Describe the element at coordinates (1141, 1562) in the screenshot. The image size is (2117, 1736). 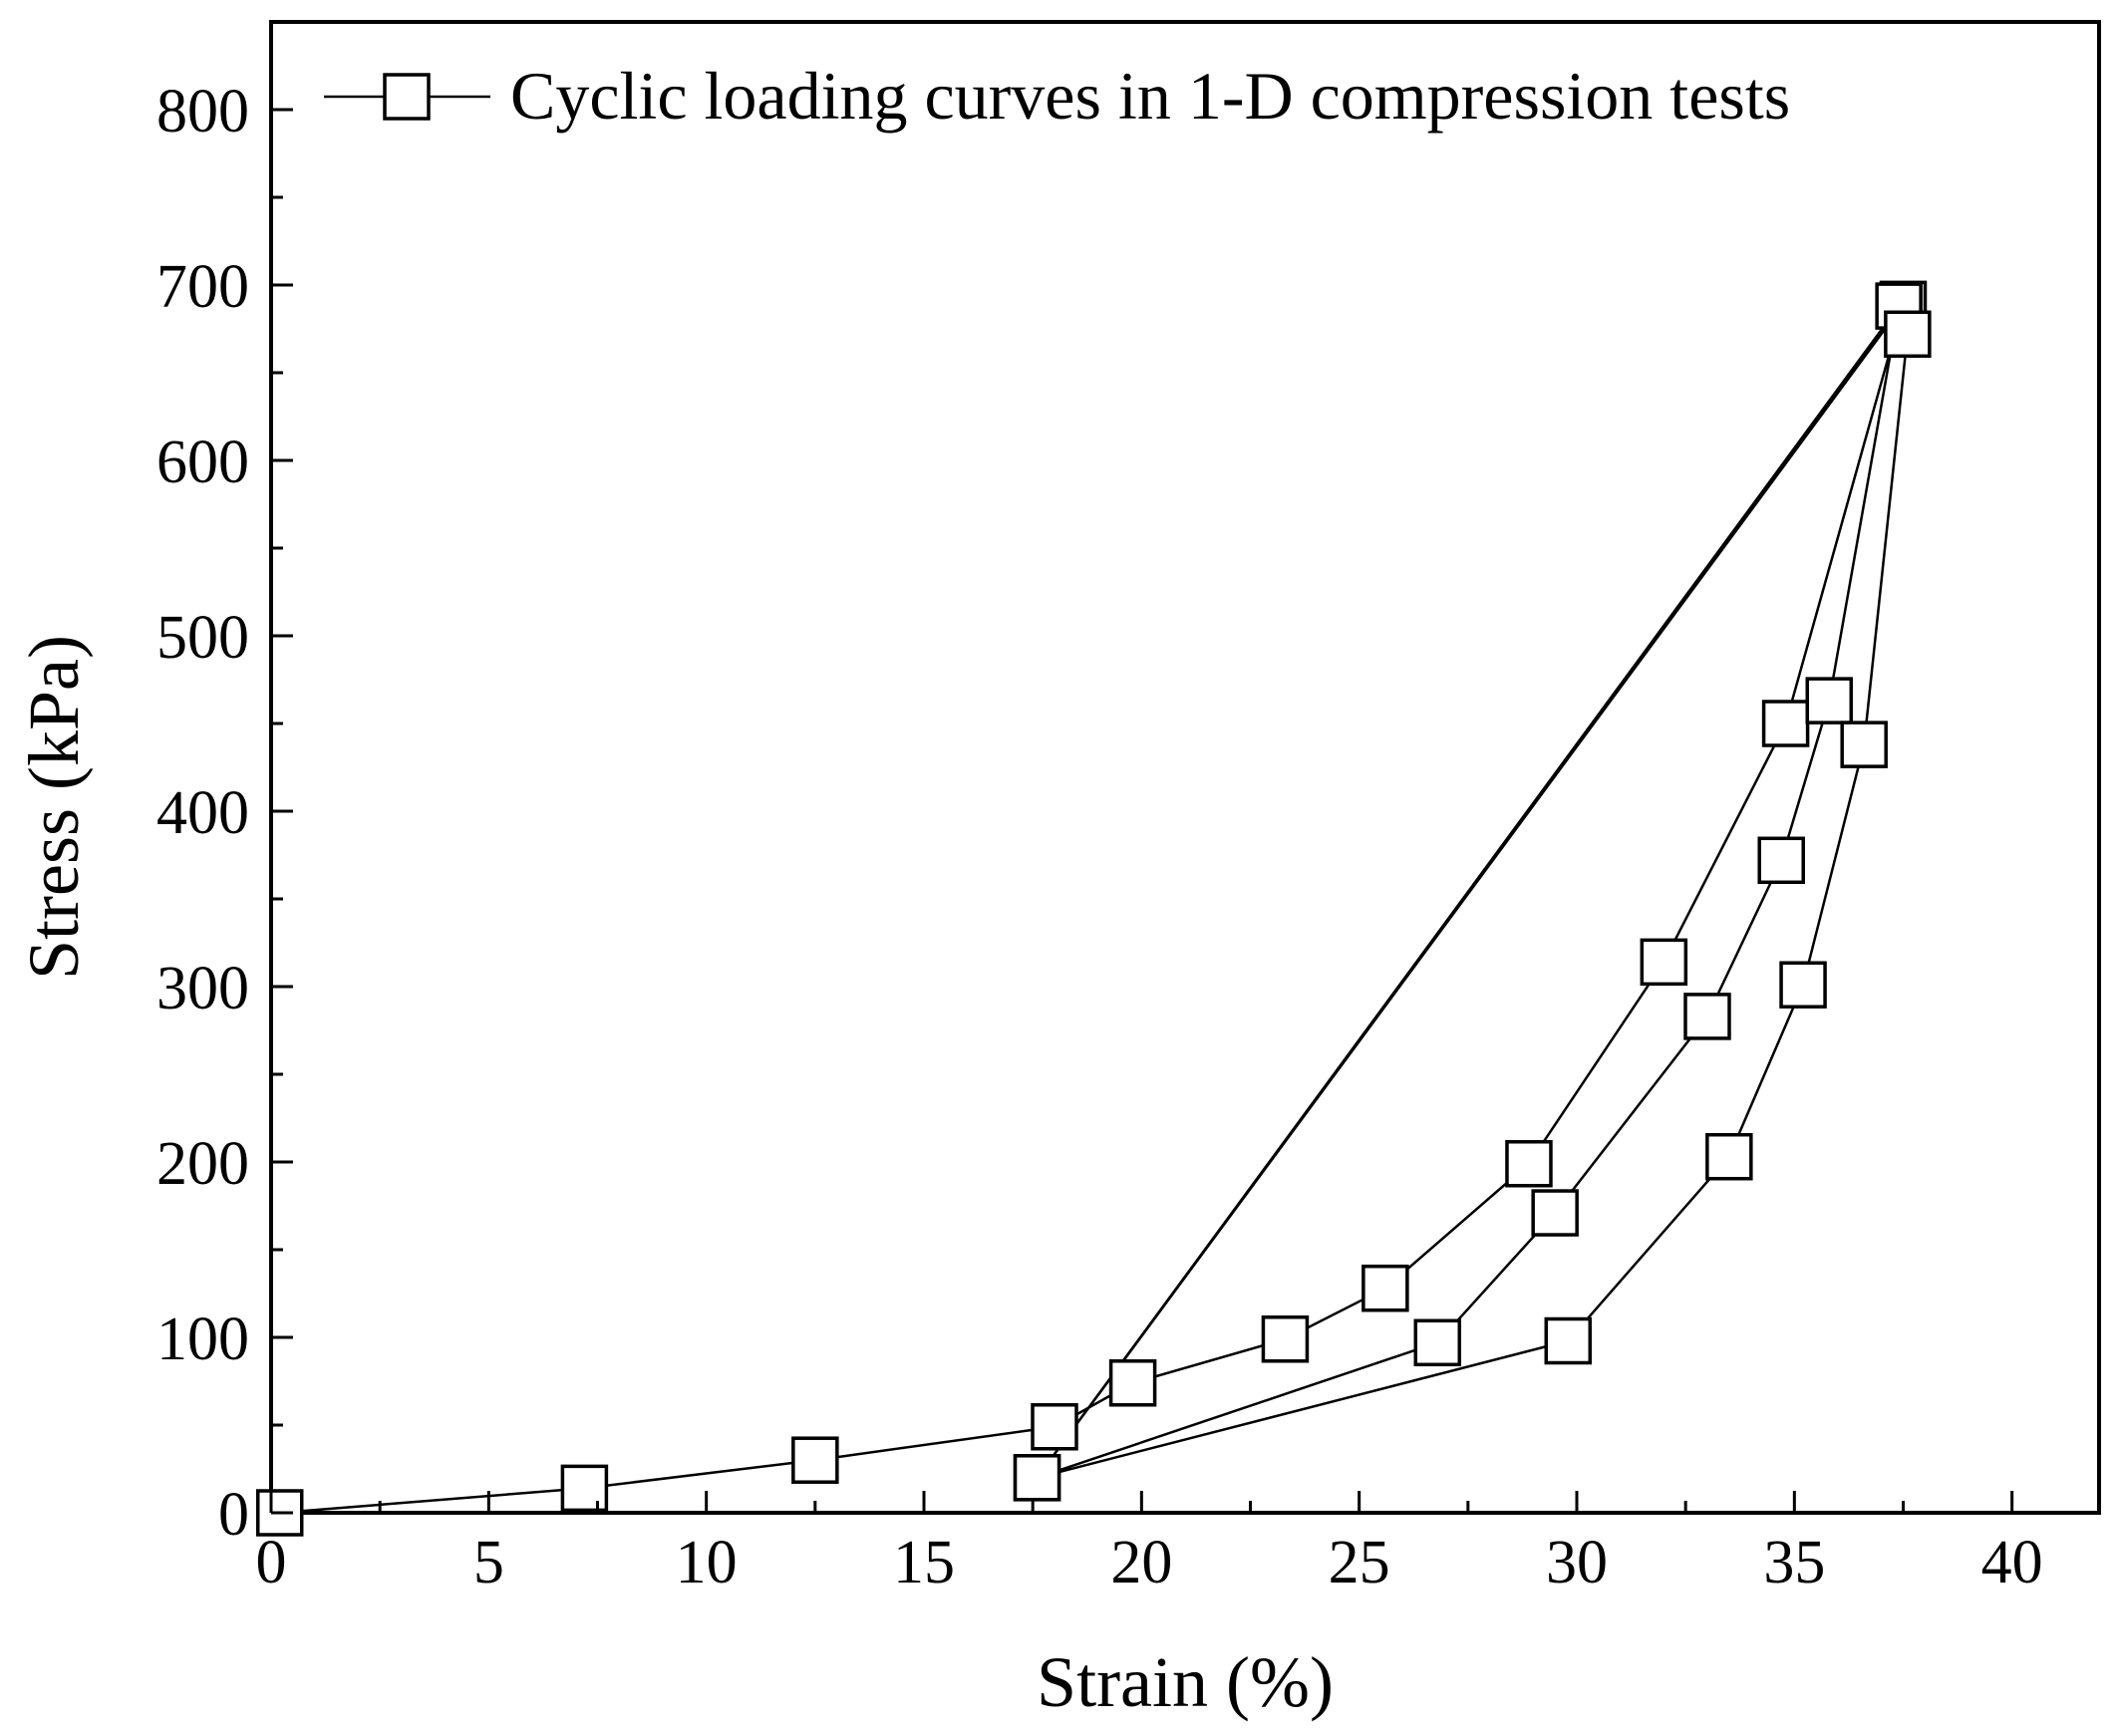
I see `x-tick-label: 20` at that location.